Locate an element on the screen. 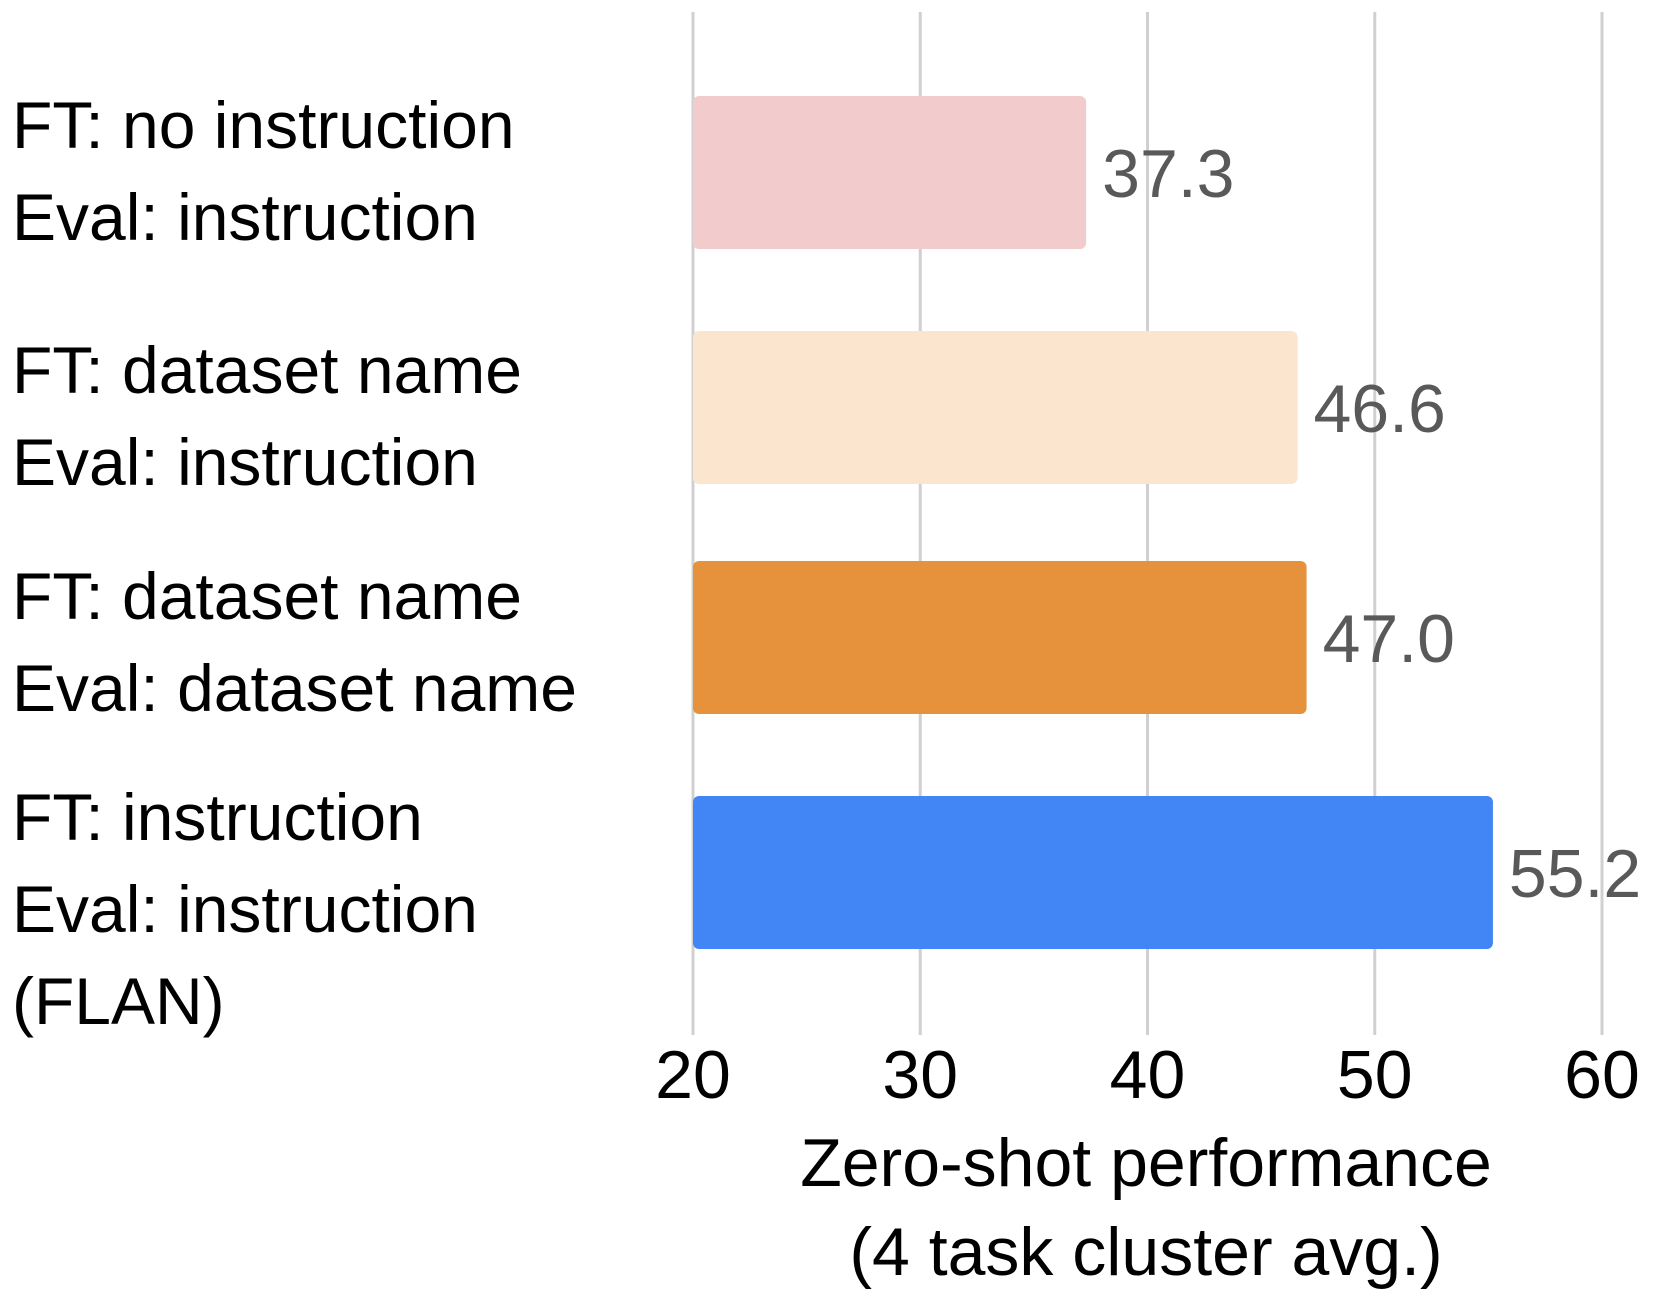  tick-label-layer: 20 30 40 50 60 is located at coordinates (1147, 1075).